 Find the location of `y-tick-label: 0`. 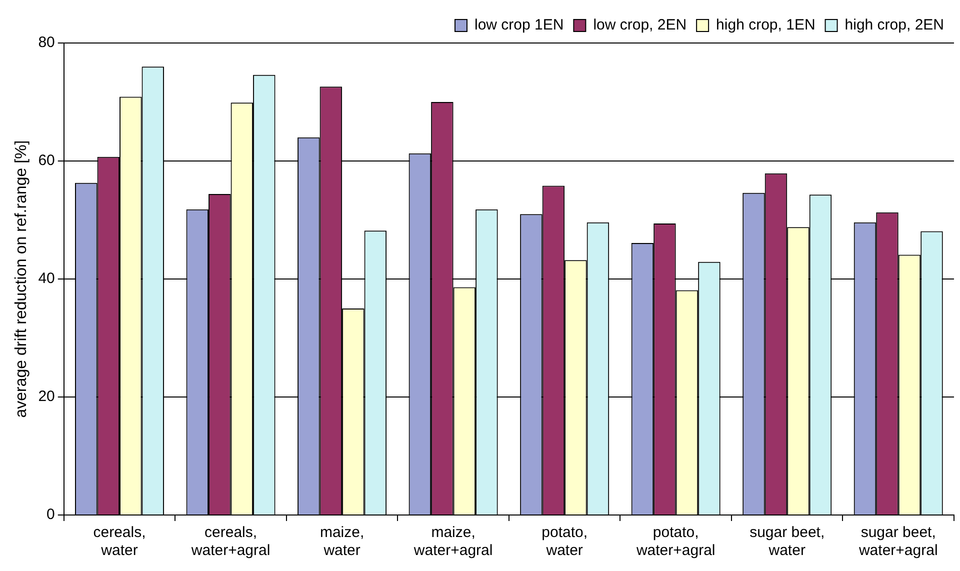

y-tick-label: 0 is located at coordinates (50, 515).